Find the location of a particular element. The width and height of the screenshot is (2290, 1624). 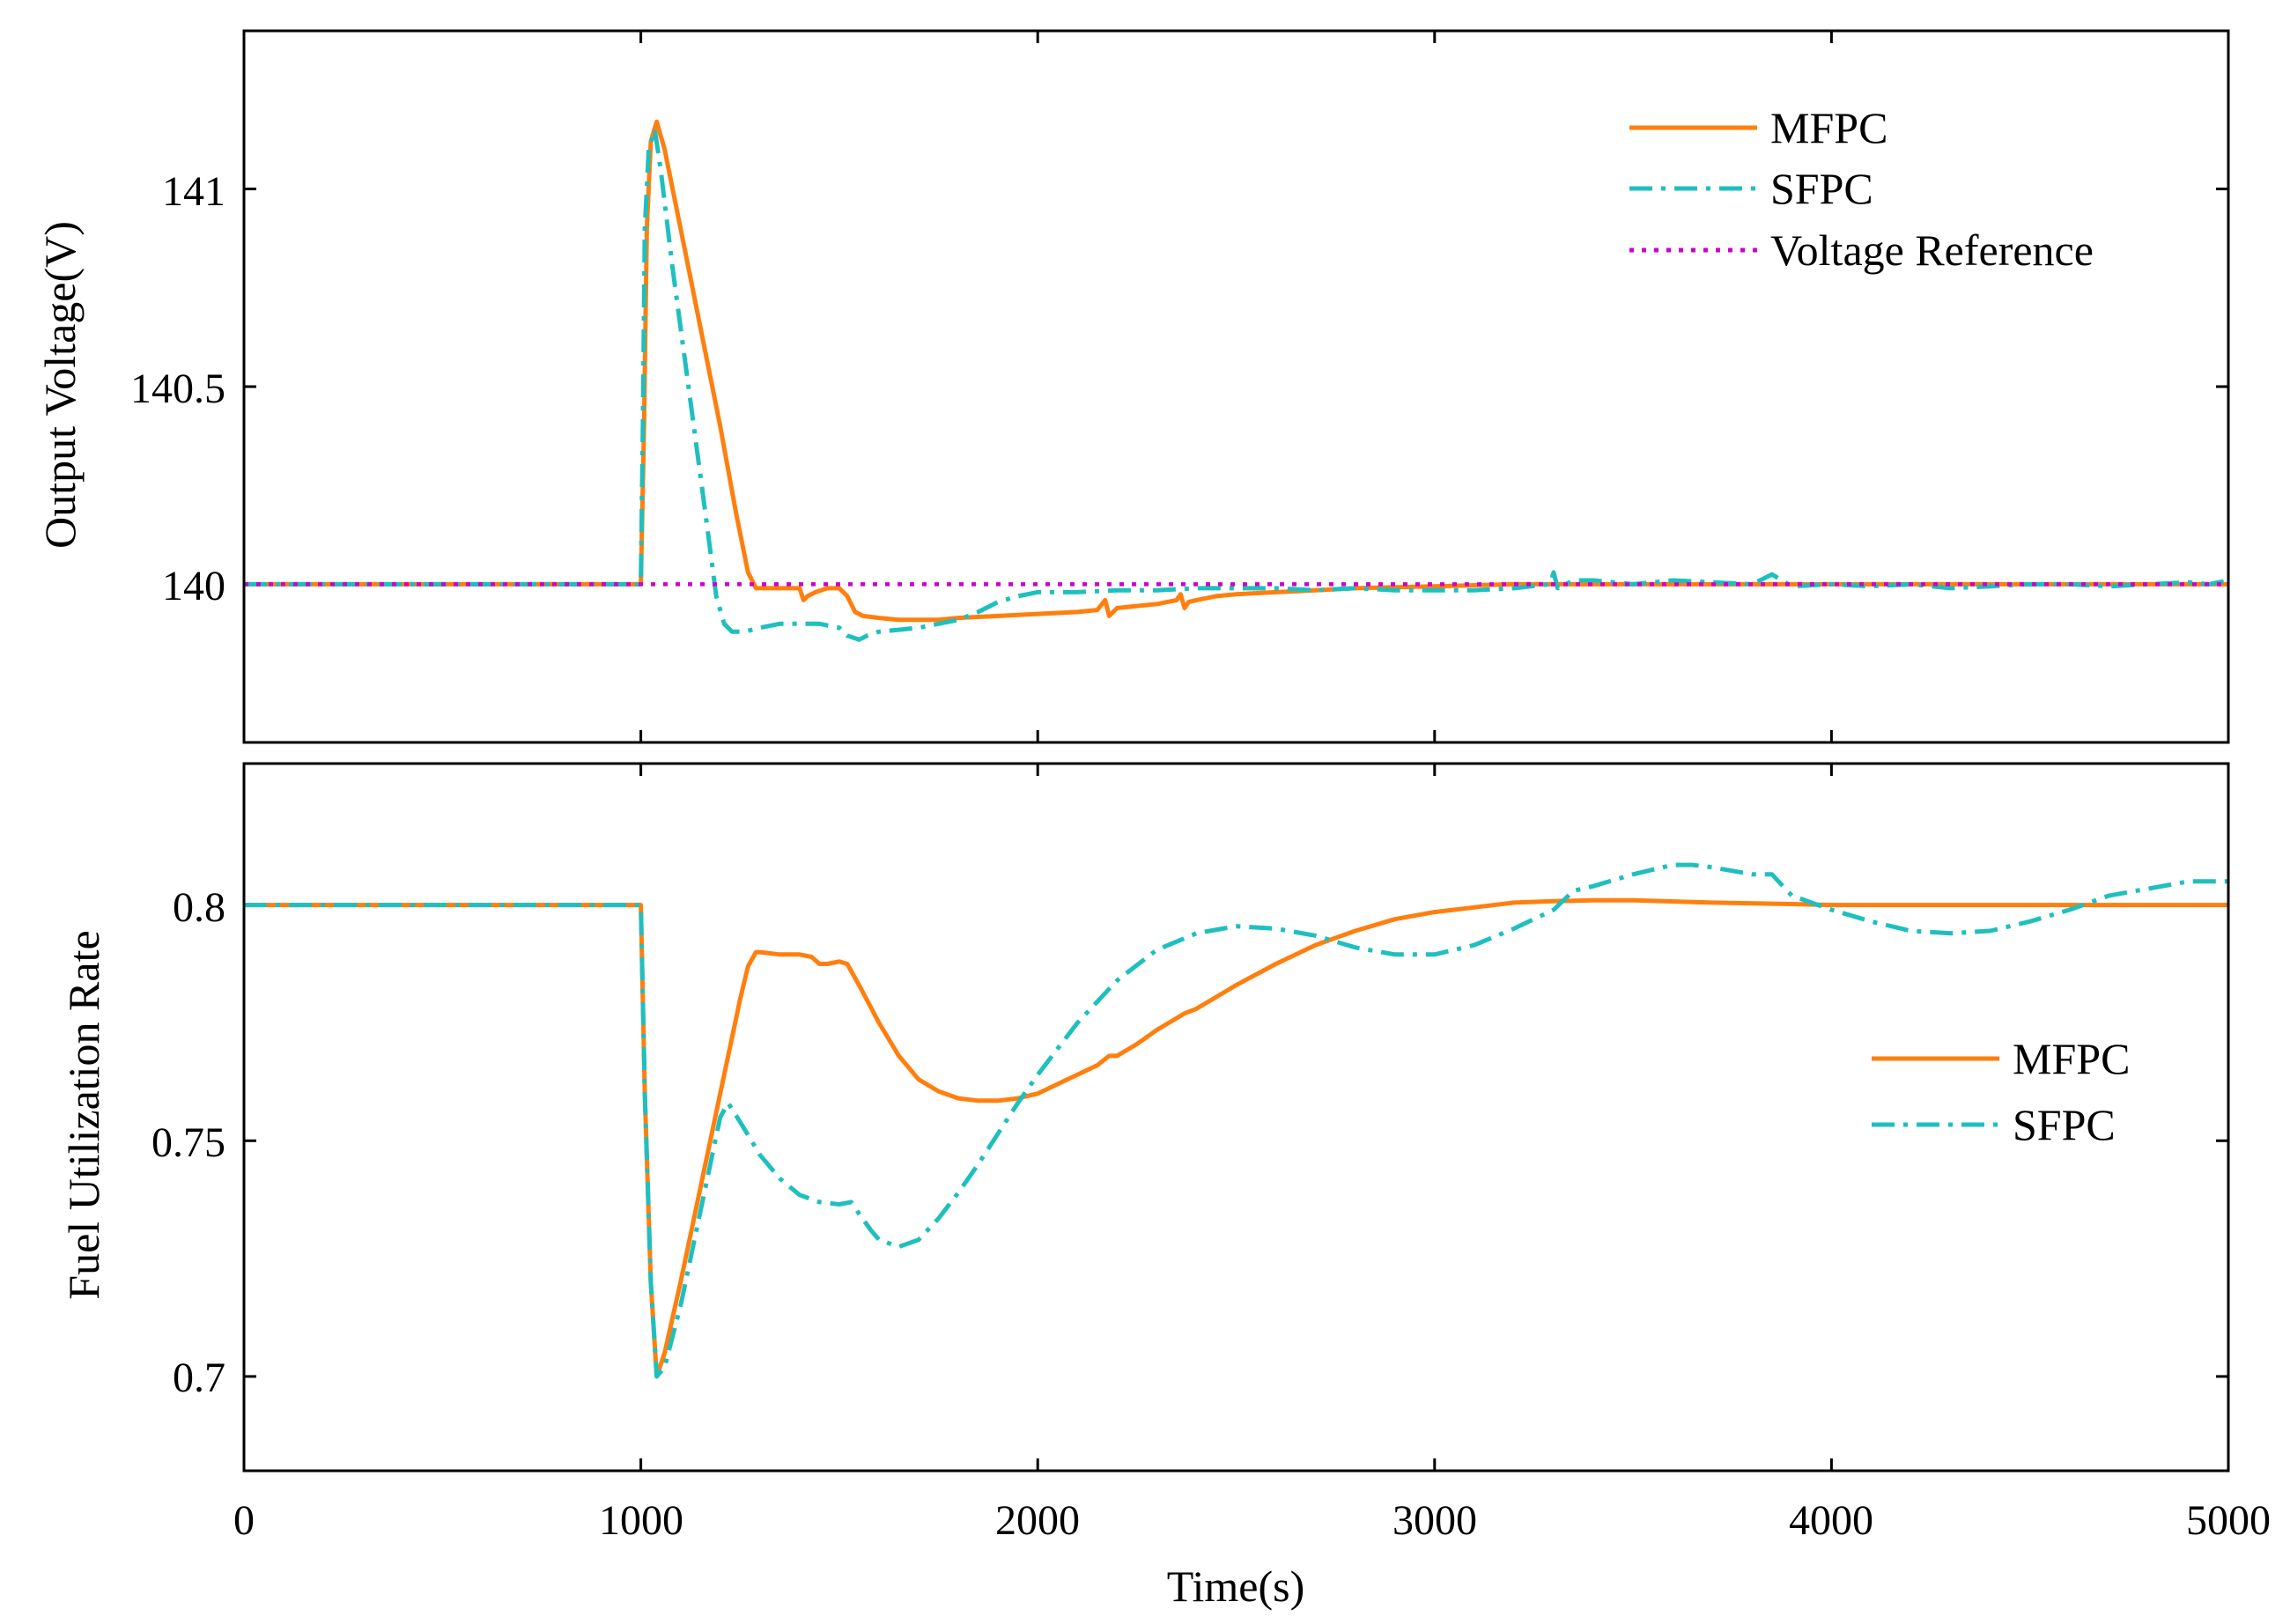

fuel-ylabel: Fuel Utilization Rate is located at coordinates (83, 1114).